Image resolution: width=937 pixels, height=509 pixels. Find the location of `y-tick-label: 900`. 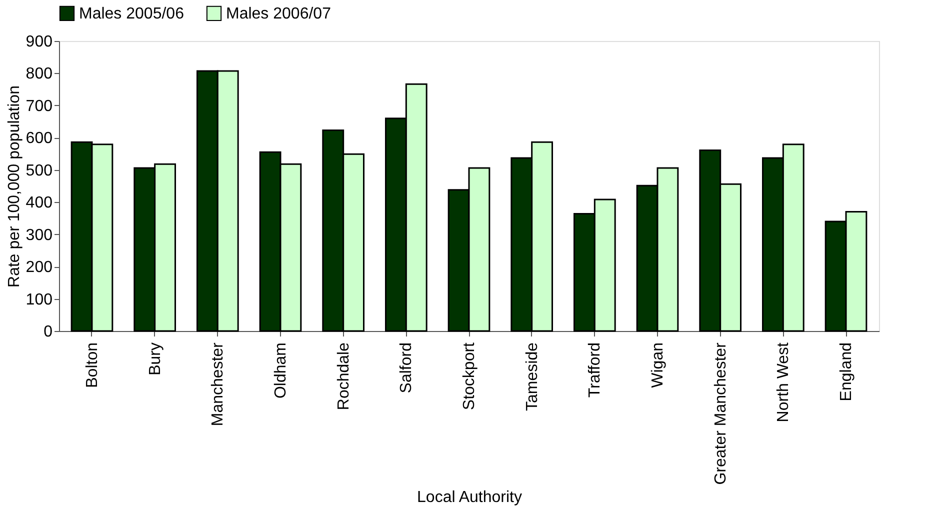

y-tick-label: 900 is located at coordinates (39, 42).